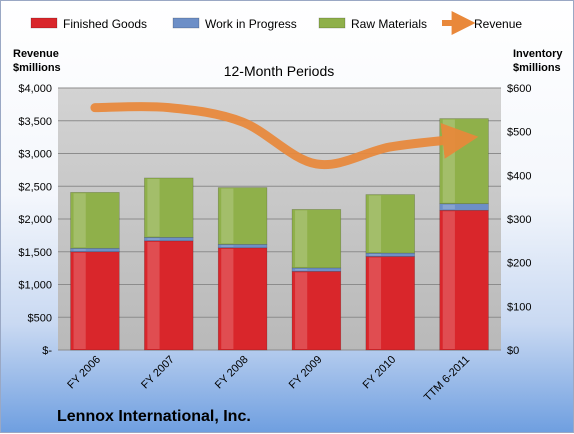 This screenshot has width=574, height=434. What do you see at coordinates (519, 307) in the screenshot?
I see `right-tick-label: $100` at bounding box center [519, 307].